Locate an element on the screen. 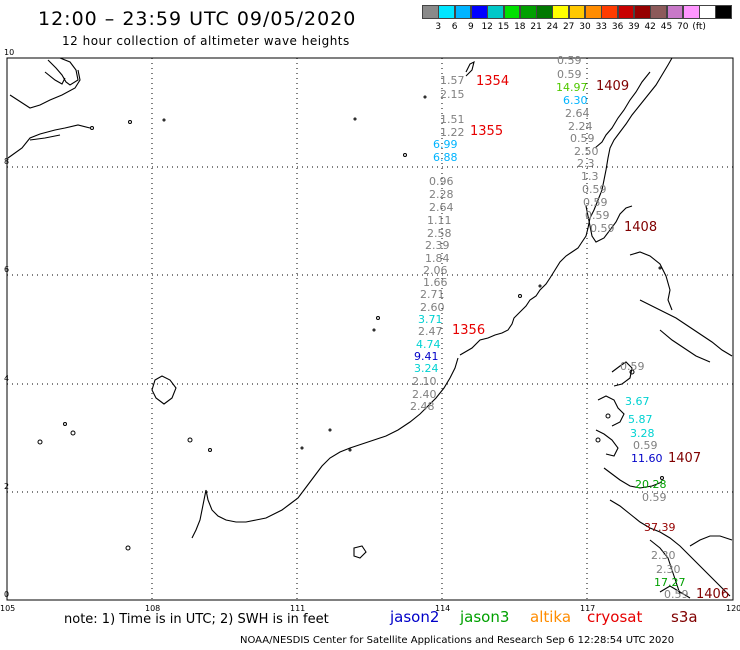 The height and width of the screenshot is (650, 740). orbit-number: 1356 is located at coordinates (469, 330).